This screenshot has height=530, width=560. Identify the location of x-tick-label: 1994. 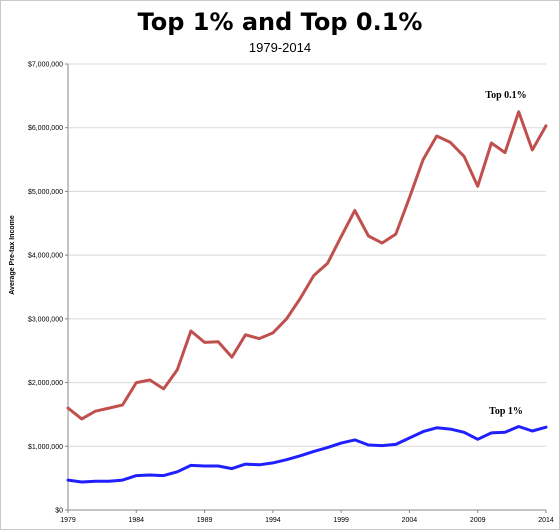
(273, 520).